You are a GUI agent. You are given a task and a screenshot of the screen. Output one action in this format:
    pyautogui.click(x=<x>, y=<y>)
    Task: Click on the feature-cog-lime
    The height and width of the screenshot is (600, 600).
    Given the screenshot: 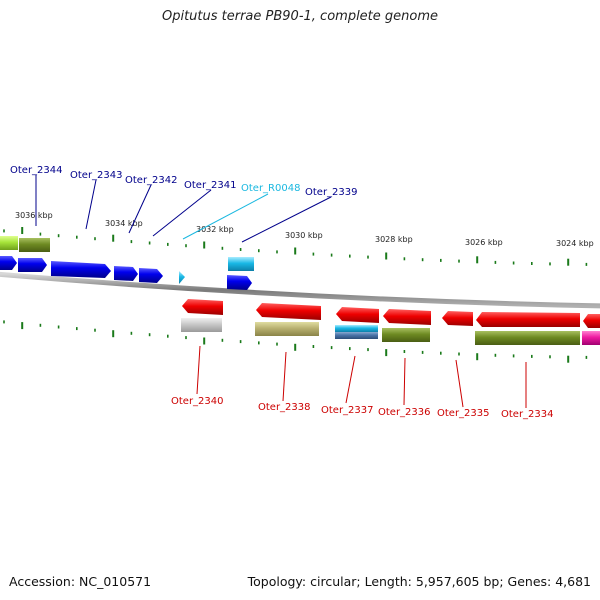 What is the action you would take?
    pyautogui.click(x=9, y=243)
    